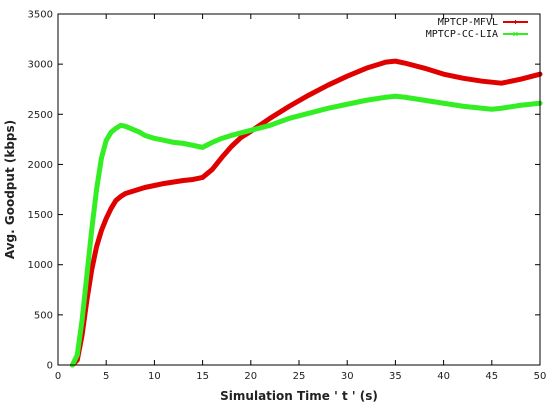 This screenshot has width=550, height=407. I want to click on x-tick-label: 10, so click(154, 376).